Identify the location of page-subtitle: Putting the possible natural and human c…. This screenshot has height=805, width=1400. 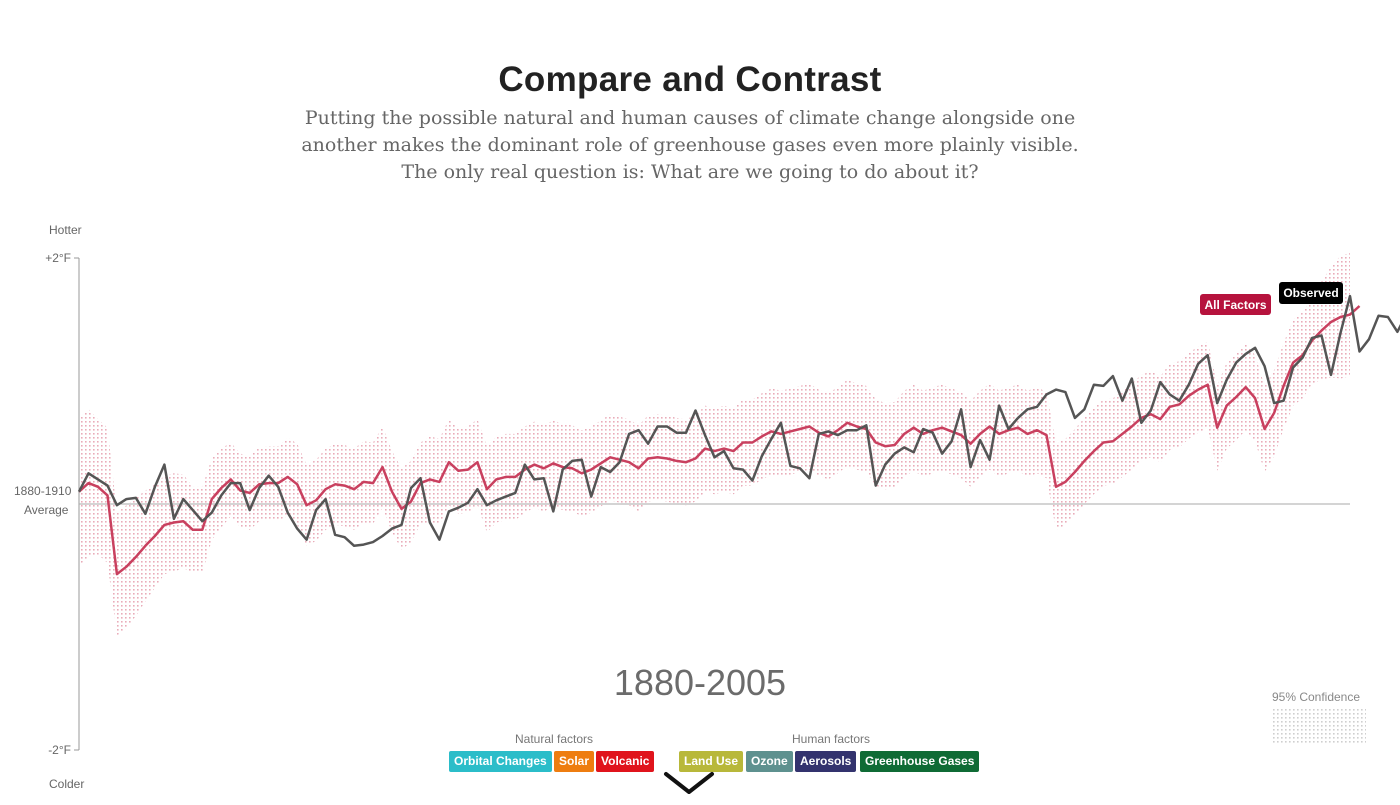
(690, 145).